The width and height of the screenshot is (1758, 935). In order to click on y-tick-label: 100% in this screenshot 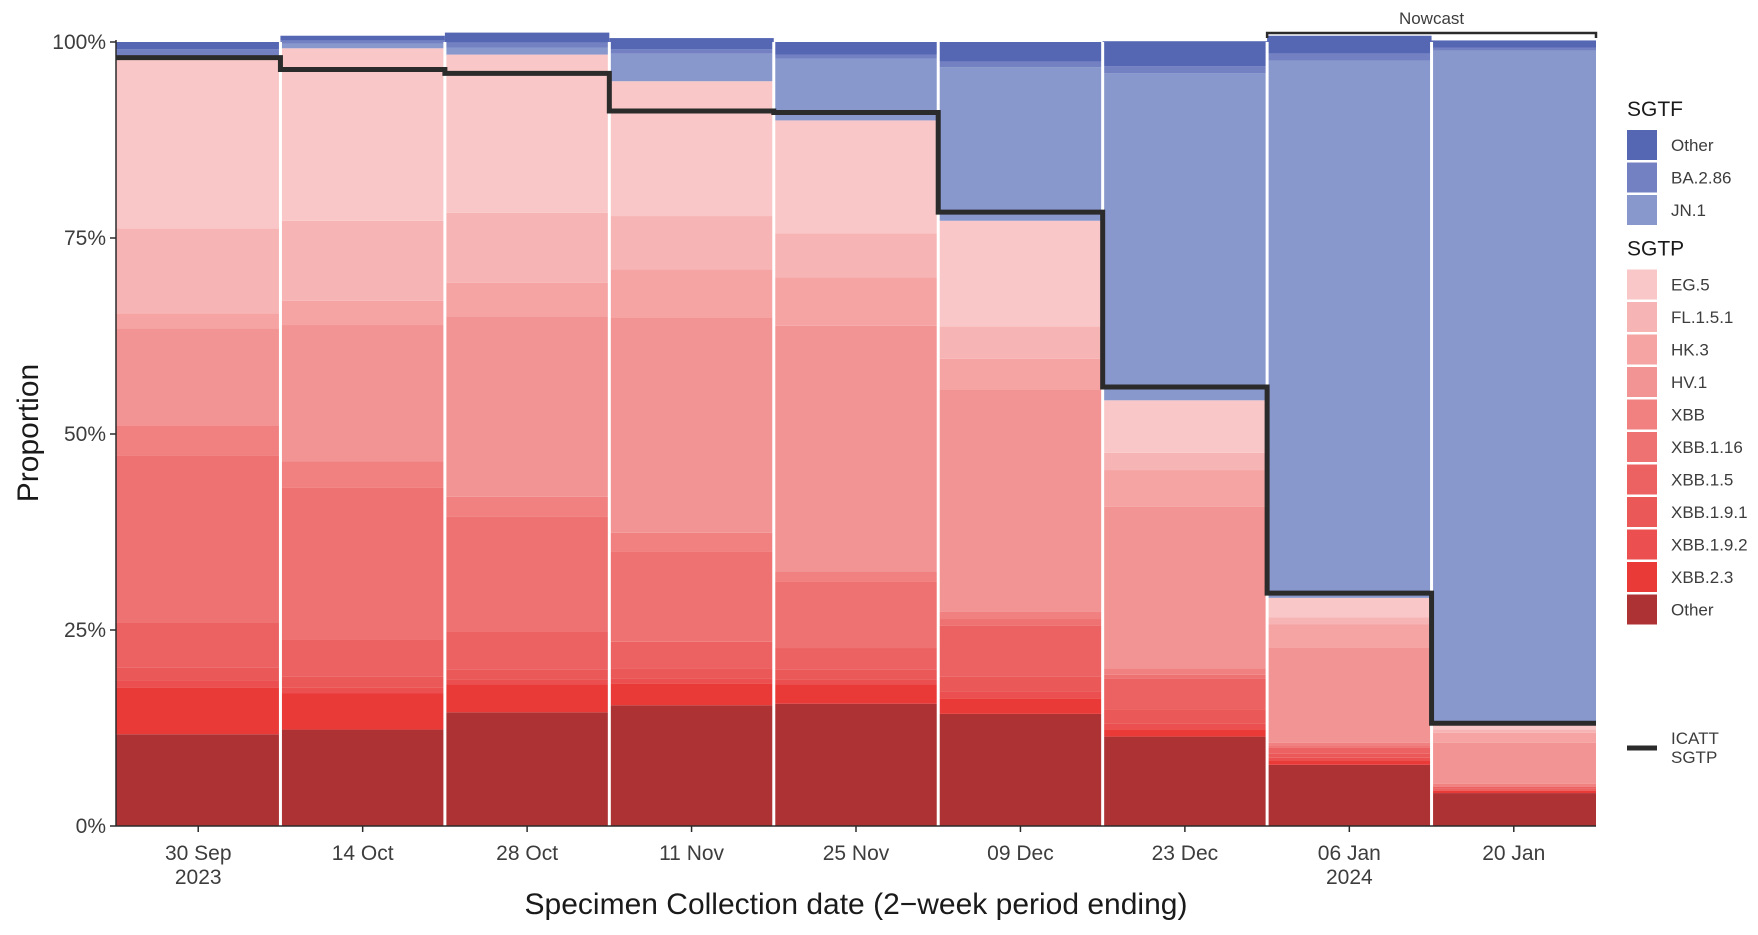, I will do `click(79, 42)`.